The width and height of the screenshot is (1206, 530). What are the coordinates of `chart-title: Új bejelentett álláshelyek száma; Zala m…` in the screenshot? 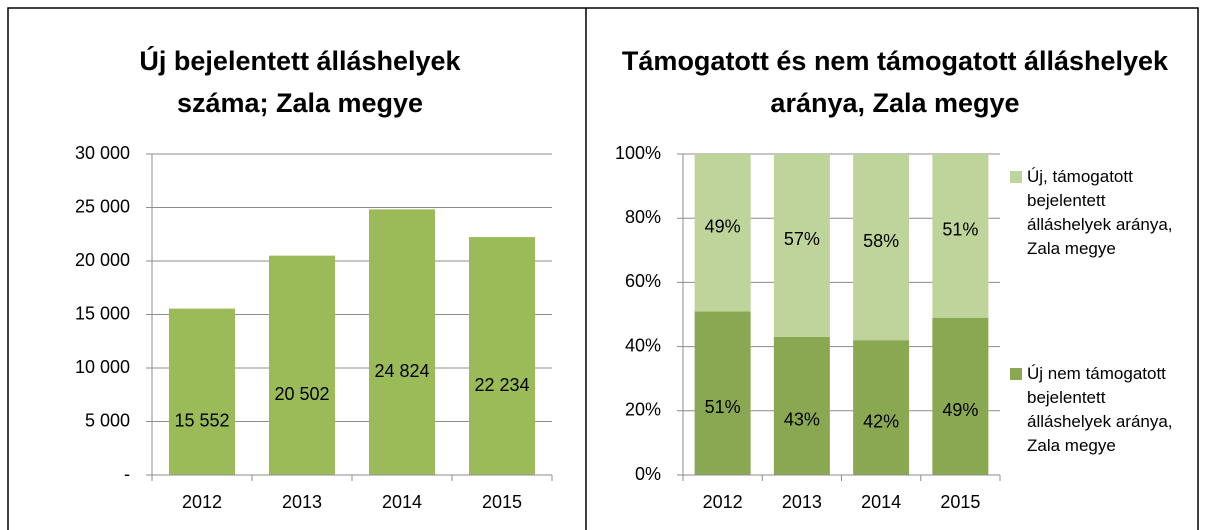 It's located at (300, 82).